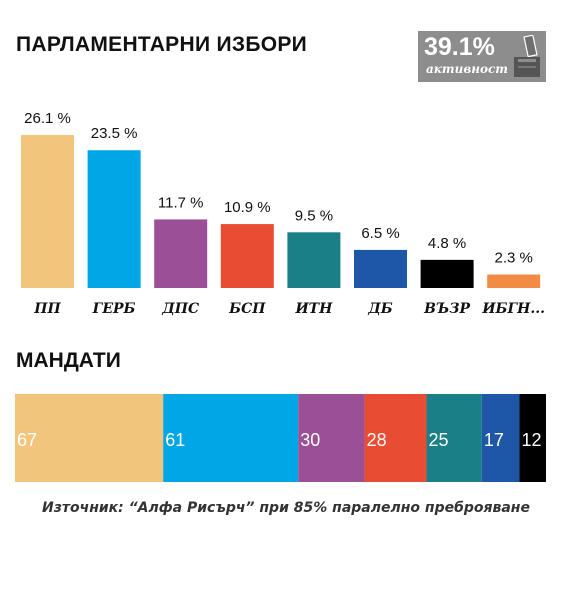  I want to click on bar-value-label: 26.1 %, so click(47, 118).